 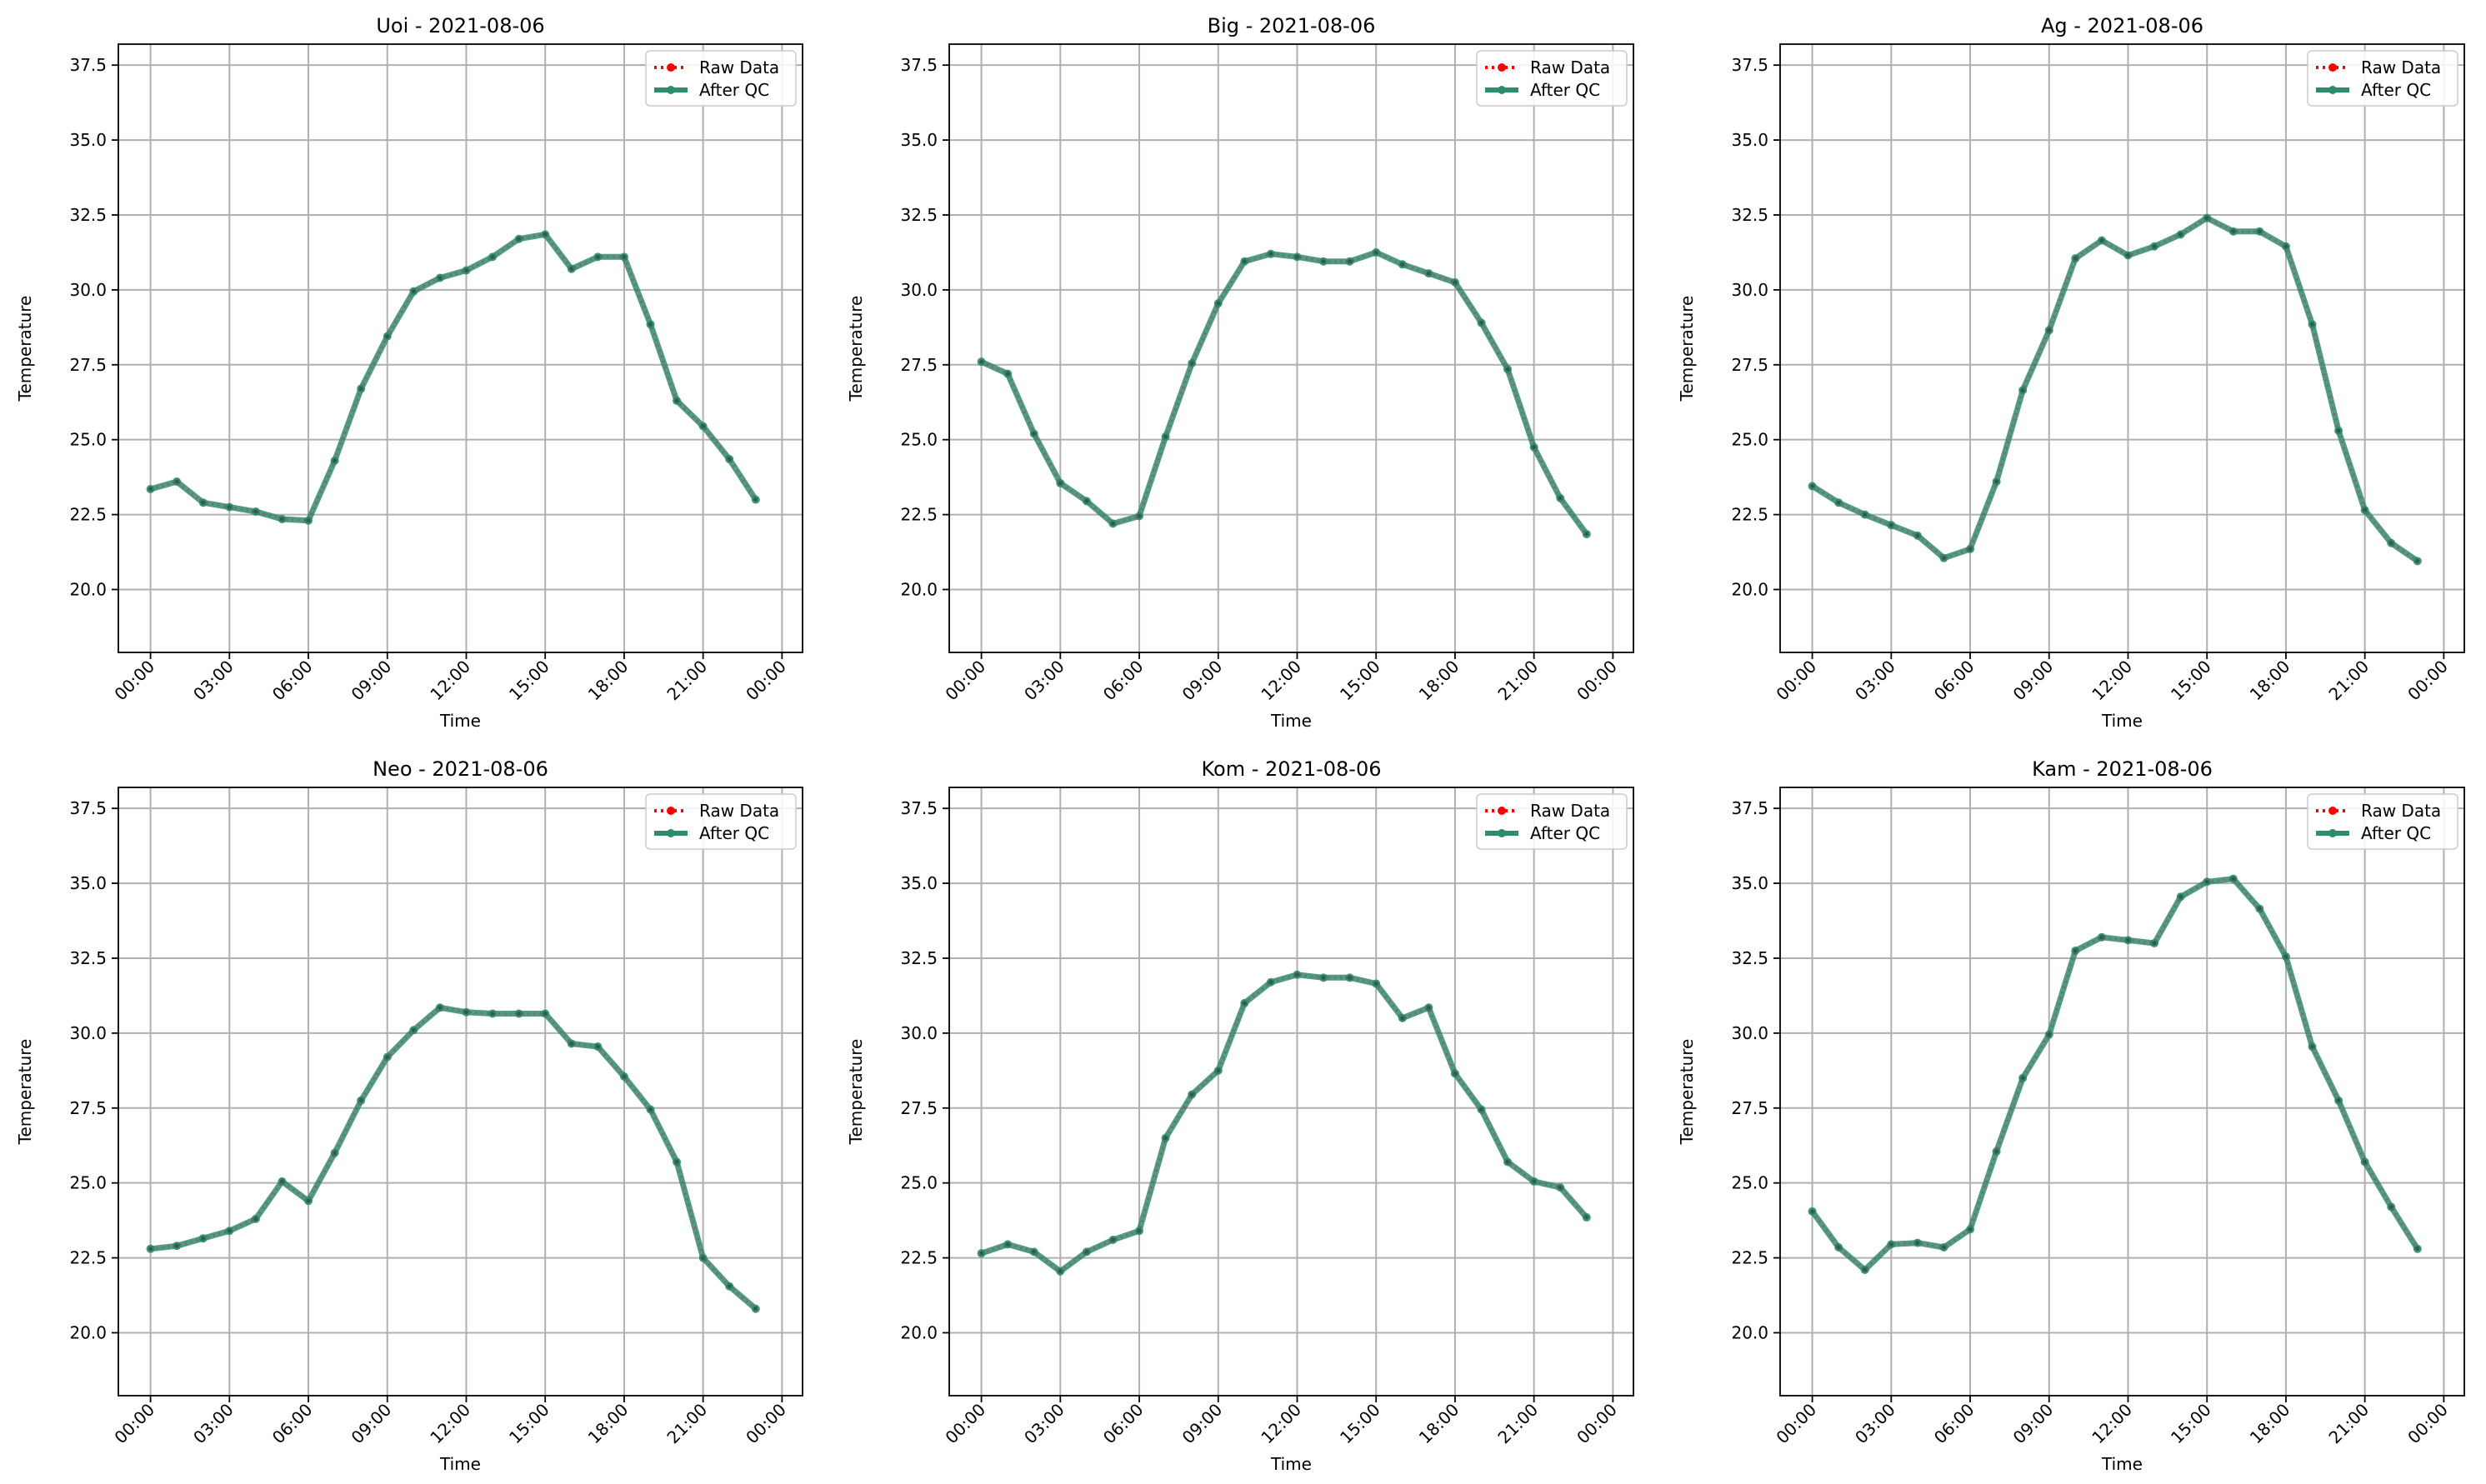 I want to click on y-tick-label: 27.5, so click(x=919, y=365).